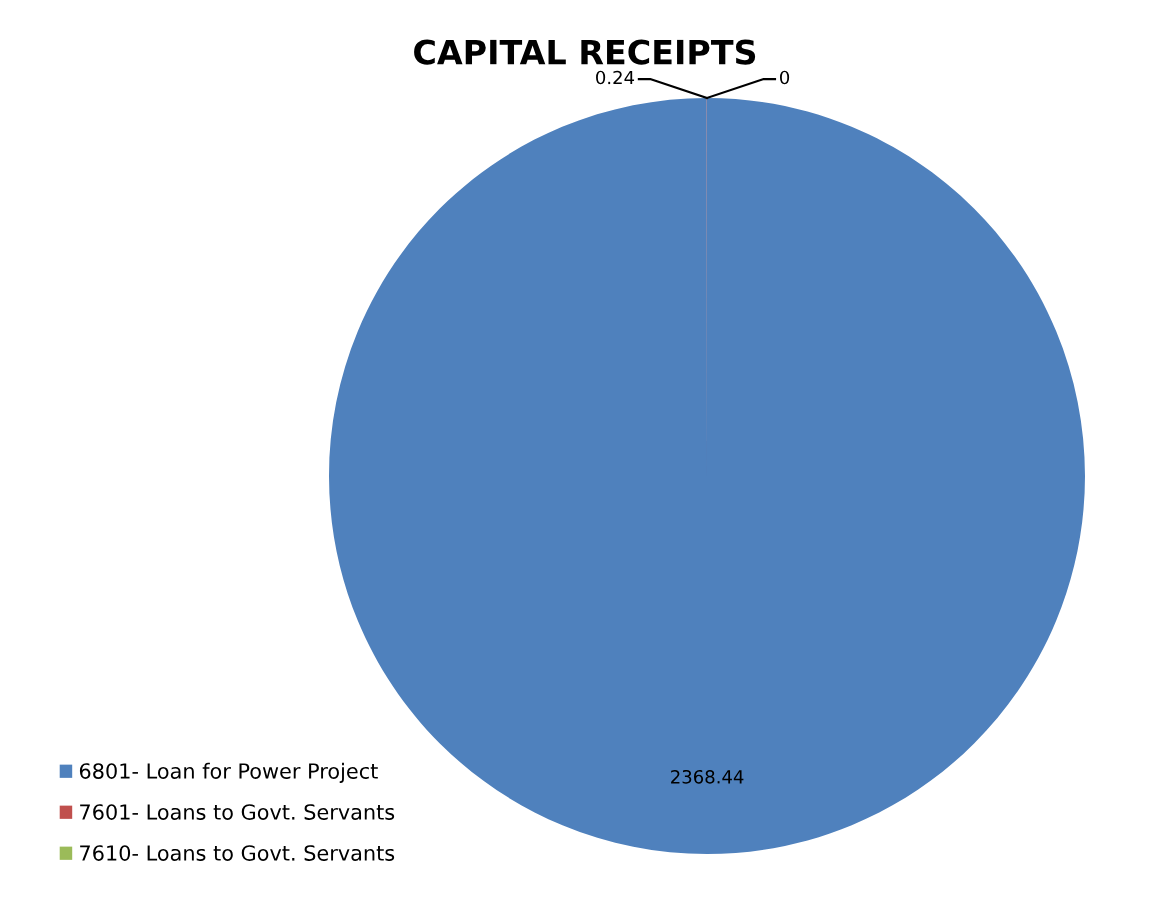 The image size is (1170, 911). What do you see at coordinates (237, 812) in the screenshot?
I see `legend-label: 7601- Loans to Govt. Servants` at bounding box center [237, 812].